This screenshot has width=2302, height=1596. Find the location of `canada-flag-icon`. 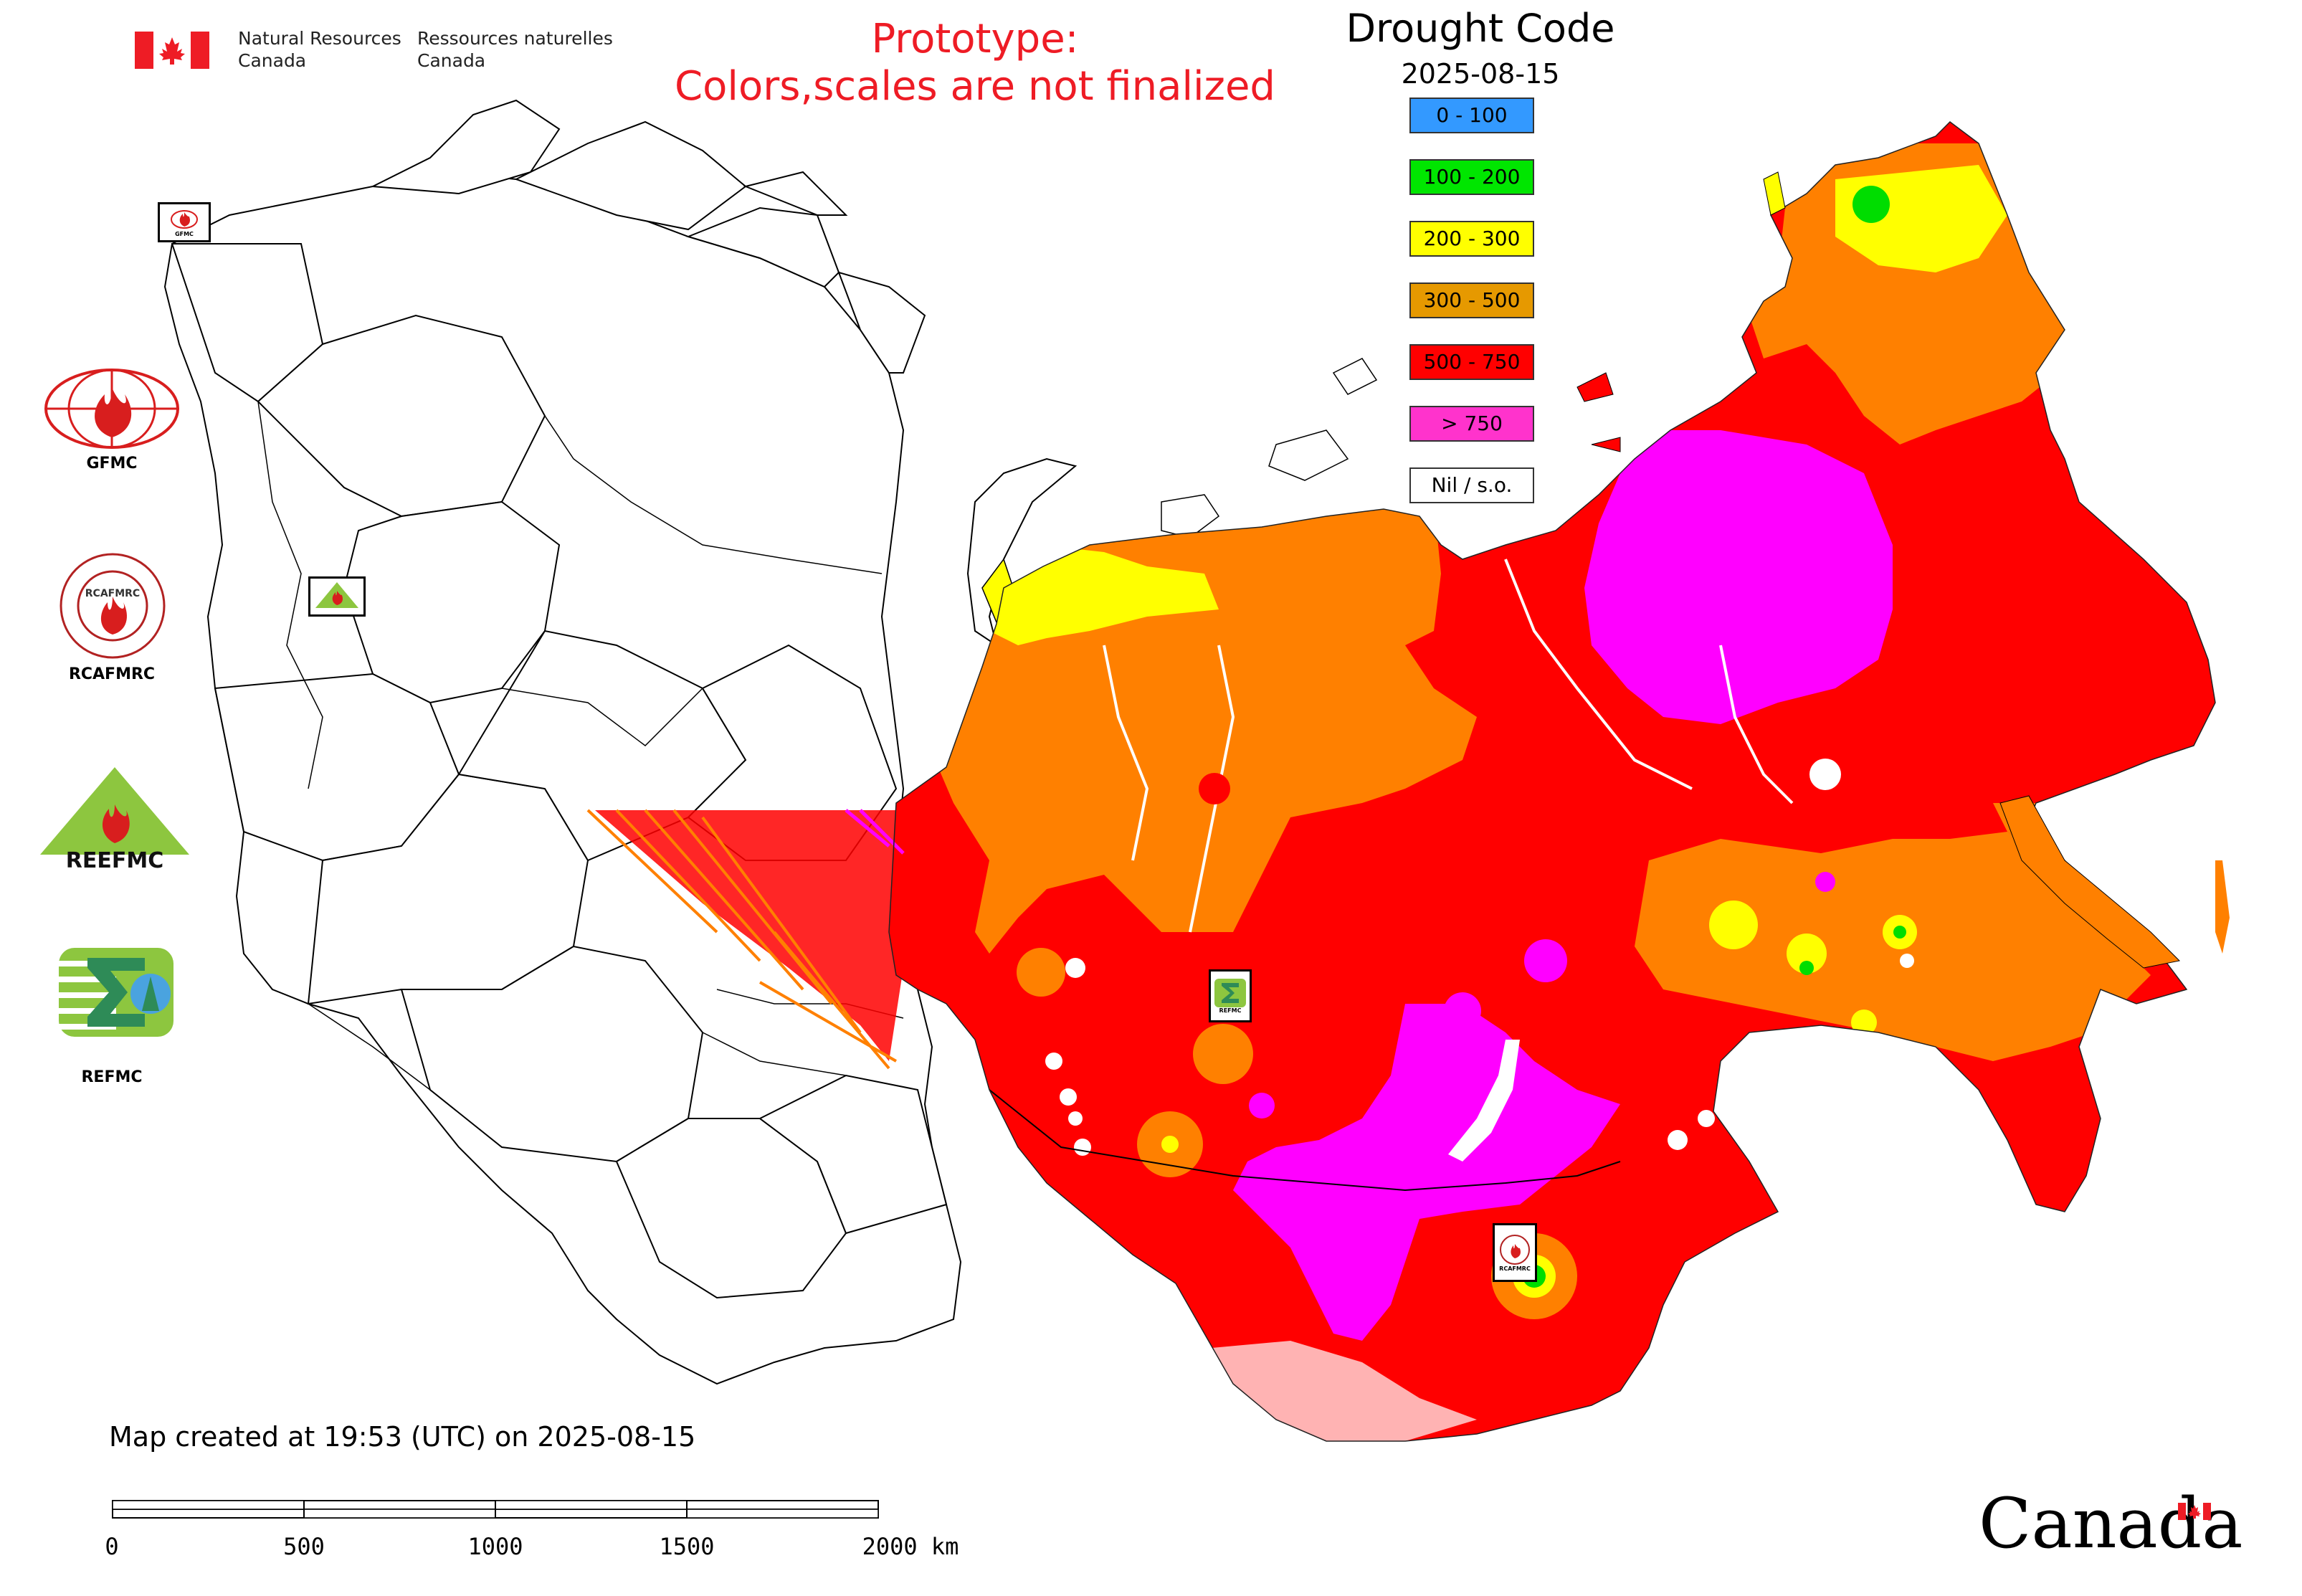

canada-flag-icon is located at coordinates (172, 50).